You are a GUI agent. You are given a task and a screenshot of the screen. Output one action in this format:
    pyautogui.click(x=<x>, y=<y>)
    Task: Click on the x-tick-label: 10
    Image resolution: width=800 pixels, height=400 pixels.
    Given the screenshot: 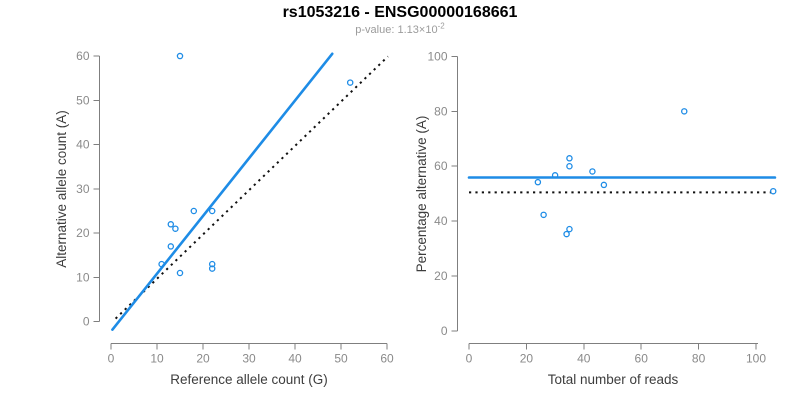 What is the action you would take?
    pyautogui.click(x=157, y=359)
    